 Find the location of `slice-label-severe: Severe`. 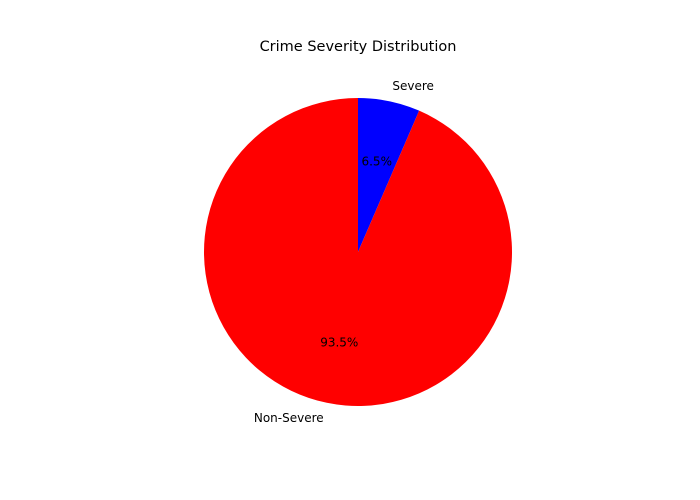

slice-label-severe: Severe is located at coordinates (413, 86).